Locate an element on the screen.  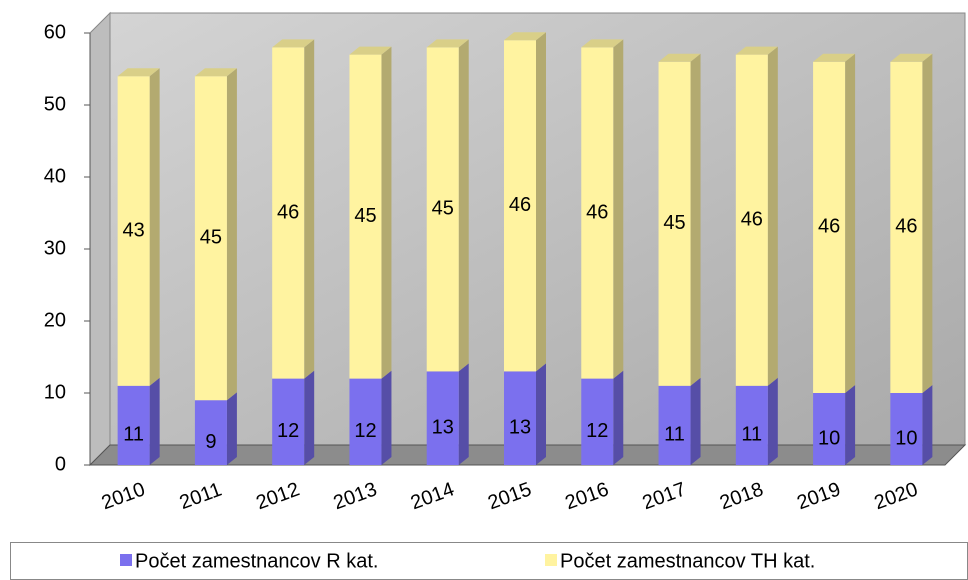
legend-label: Počet zamestnancov R kat. is located at coordinates (256, 561).